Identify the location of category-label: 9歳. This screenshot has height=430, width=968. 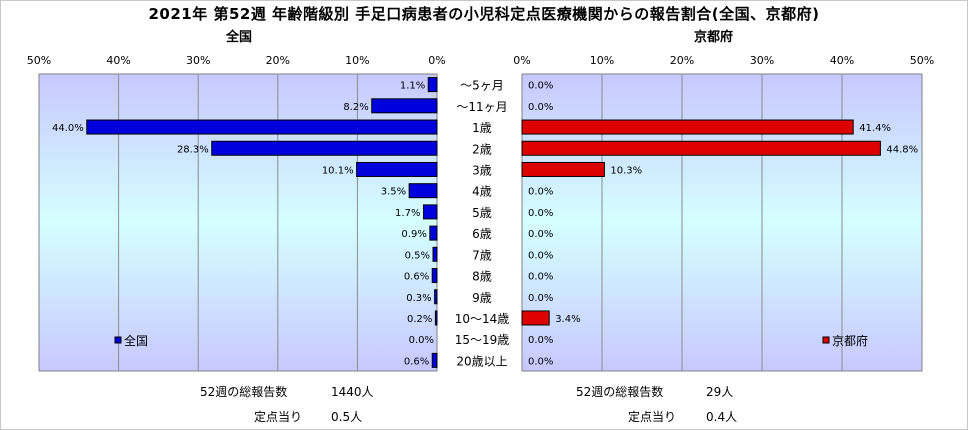
(482, 298).